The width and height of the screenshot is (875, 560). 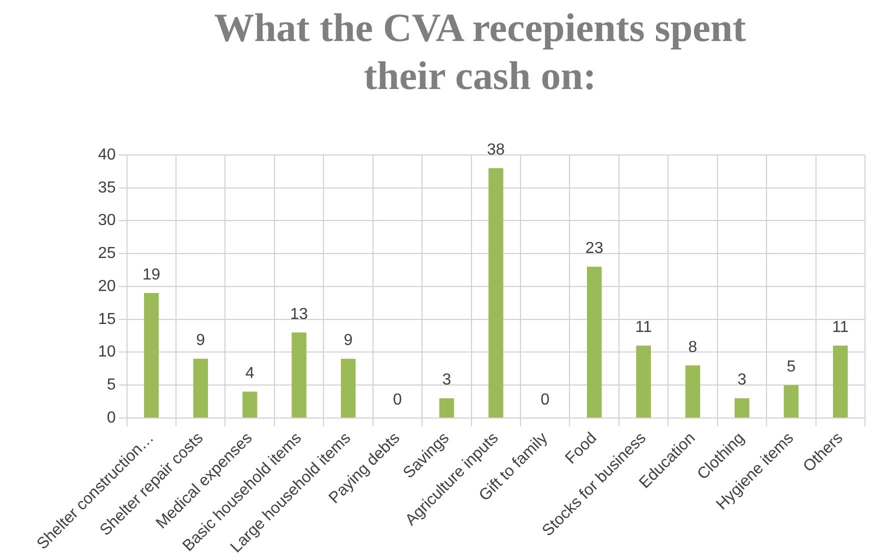 What do you see at coordinates (107, 286) in the screenshot?
I see `y-tick-label: 20` at bounding box center [107, 286].